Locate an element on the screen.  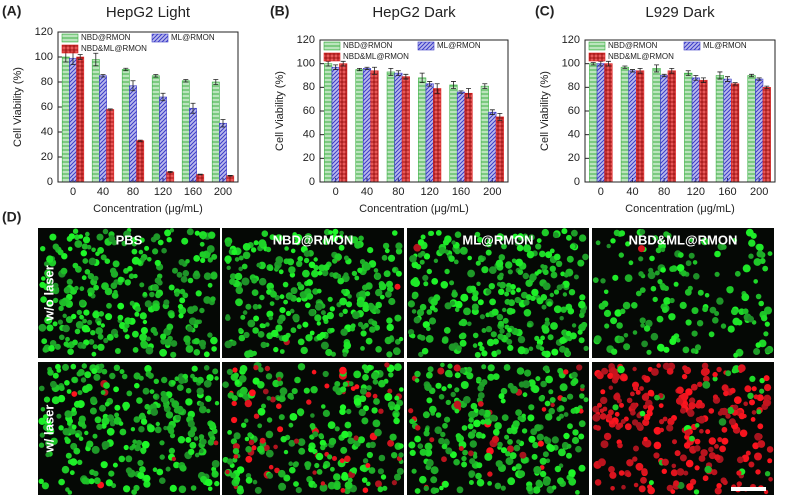
legend-label: ML@RMON is located at coordinates (193, 37).